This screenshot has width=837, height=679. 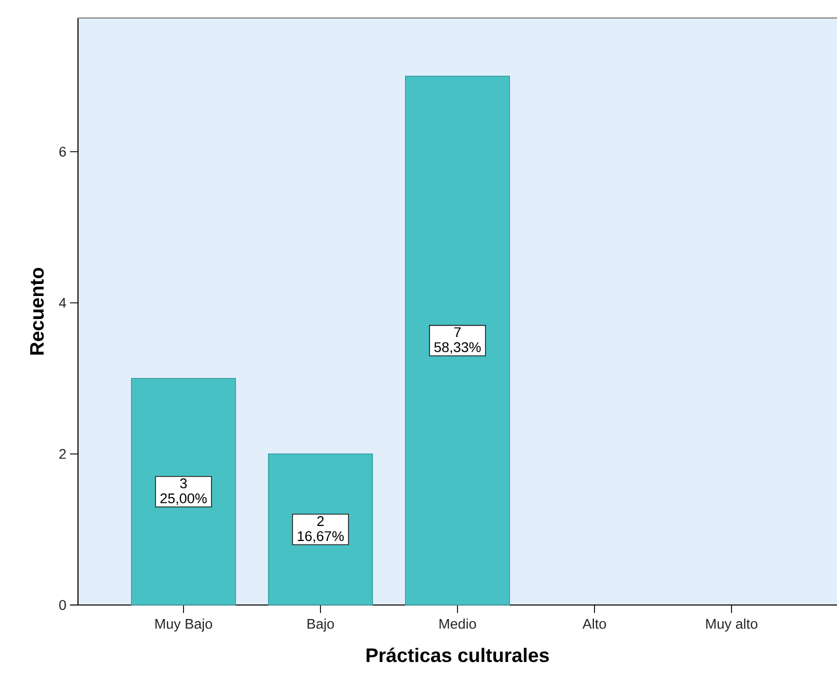 What do you see at coordinates (732, 625) in the screenshot?
I see `x-tick-label: Muy alto` at bounding box center [732, 625].